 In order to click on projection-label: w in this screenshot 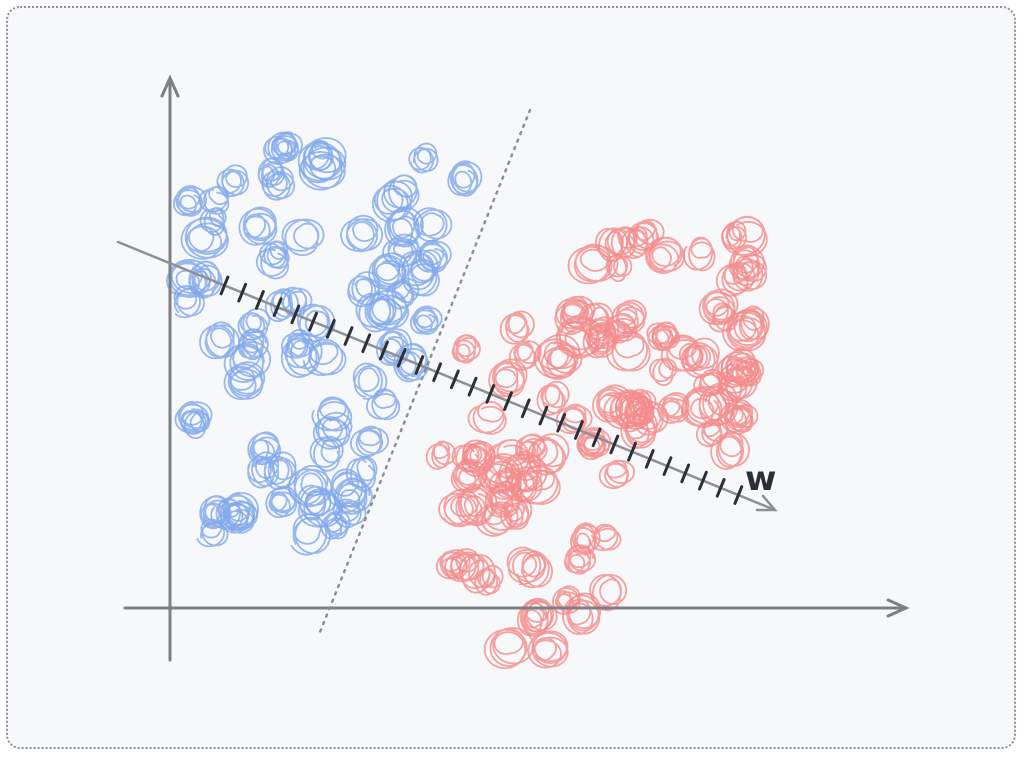, I will do `click(760, 479)`.